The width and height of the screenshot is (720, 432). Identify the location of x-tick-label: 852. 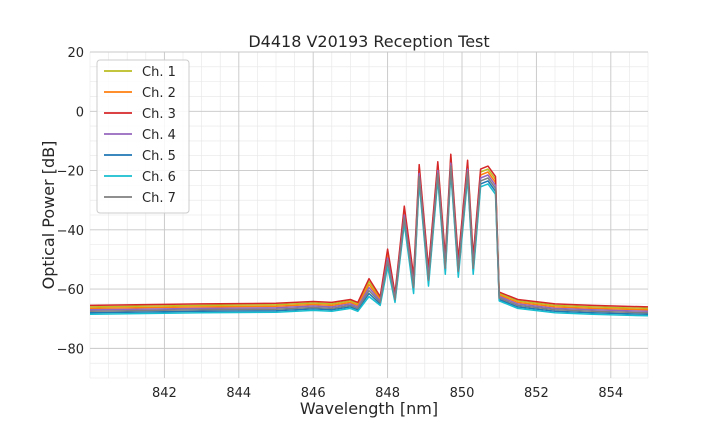
(536, 393).